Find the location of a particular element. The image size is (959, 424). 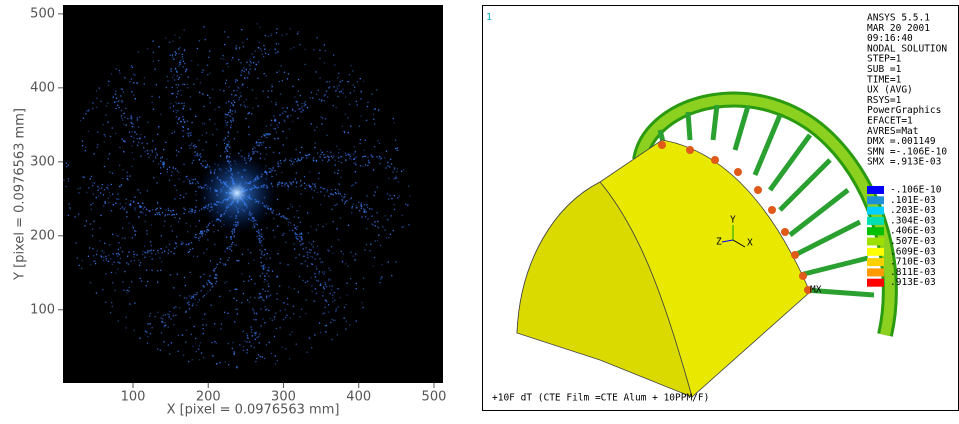

legend-swatch is located at coordinates (875, 210).